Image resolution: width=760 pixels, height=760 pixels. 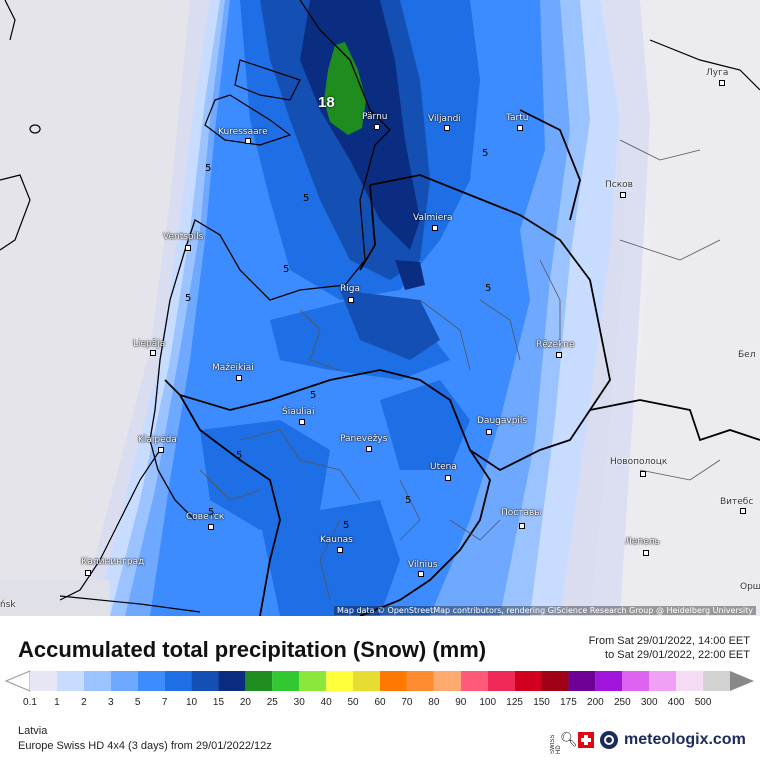 What do you see at coordinates (649, 702) in the screenshot?
I see `scale-tick-label: 300` at bounding box center [649, 702].